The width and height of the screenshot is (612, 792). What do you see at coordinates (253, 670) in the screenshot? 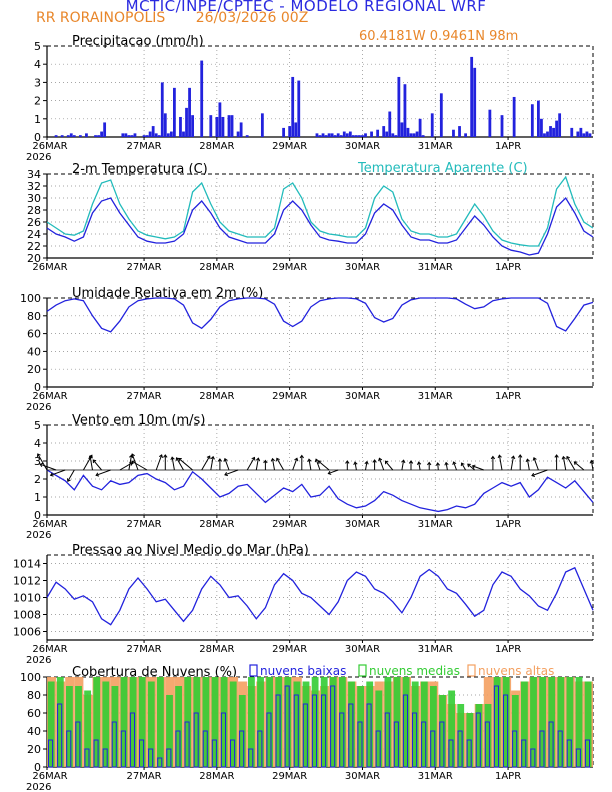
I see `cloud-legend-swatch` at bounding box center [253, 670].